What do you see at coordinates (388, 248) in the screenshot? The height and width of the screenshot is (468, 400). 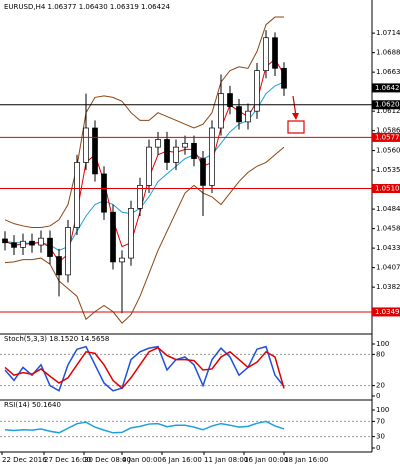 I see `y-tick-label: 1.04330` at bounding box center [388, 248].